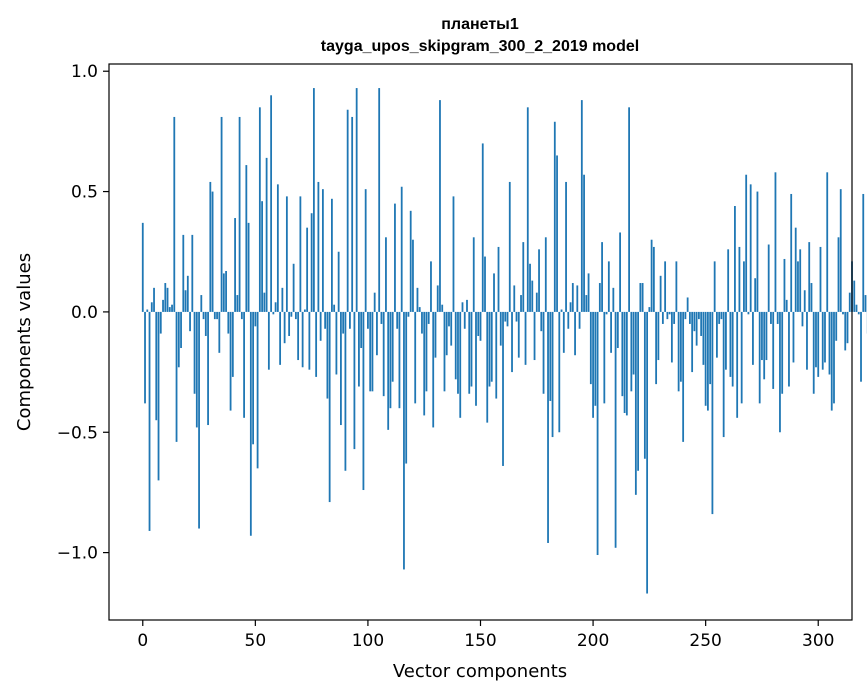 This screenshot has height=696, width=867. I want to click on chart-title-line1: планеты1, so click(480, 24).